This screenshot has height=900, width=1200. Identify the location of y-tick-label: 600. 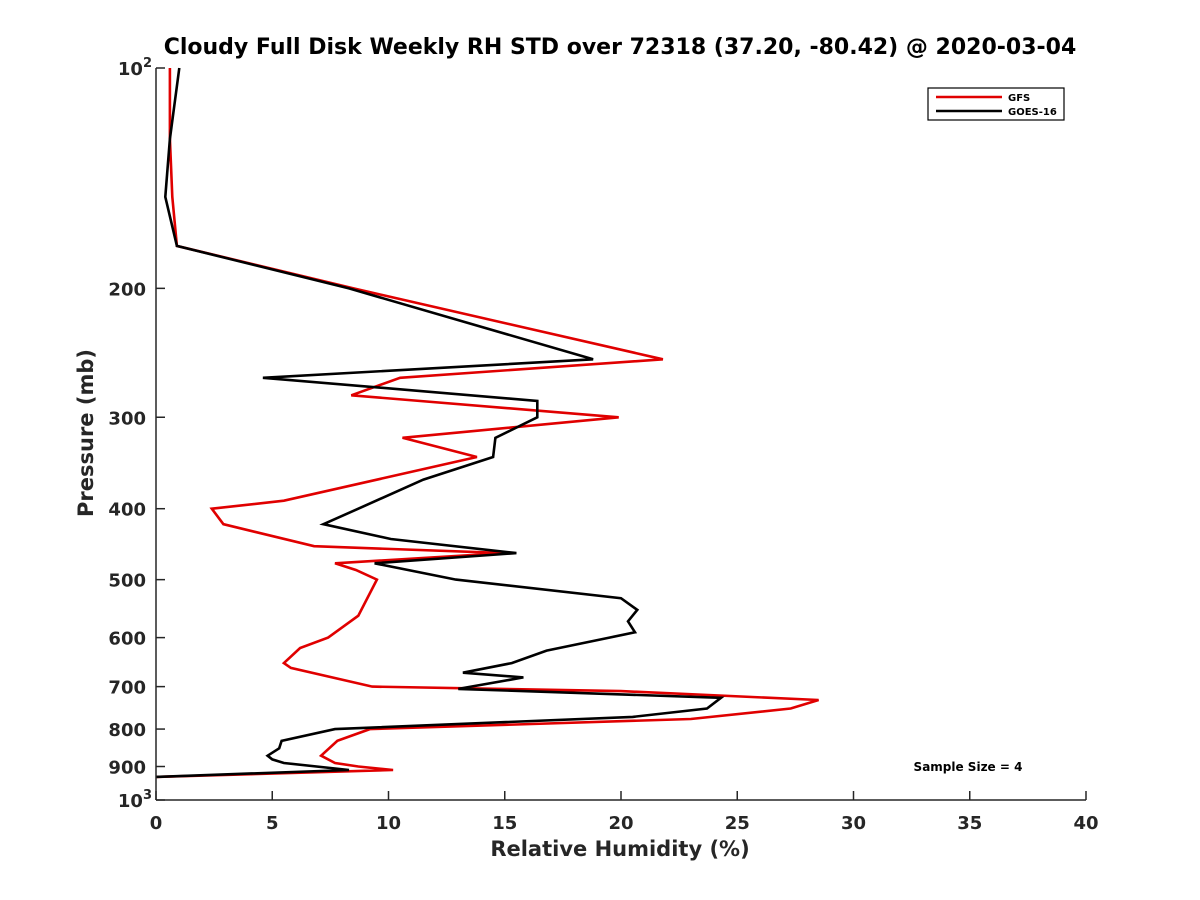
(127, 639).